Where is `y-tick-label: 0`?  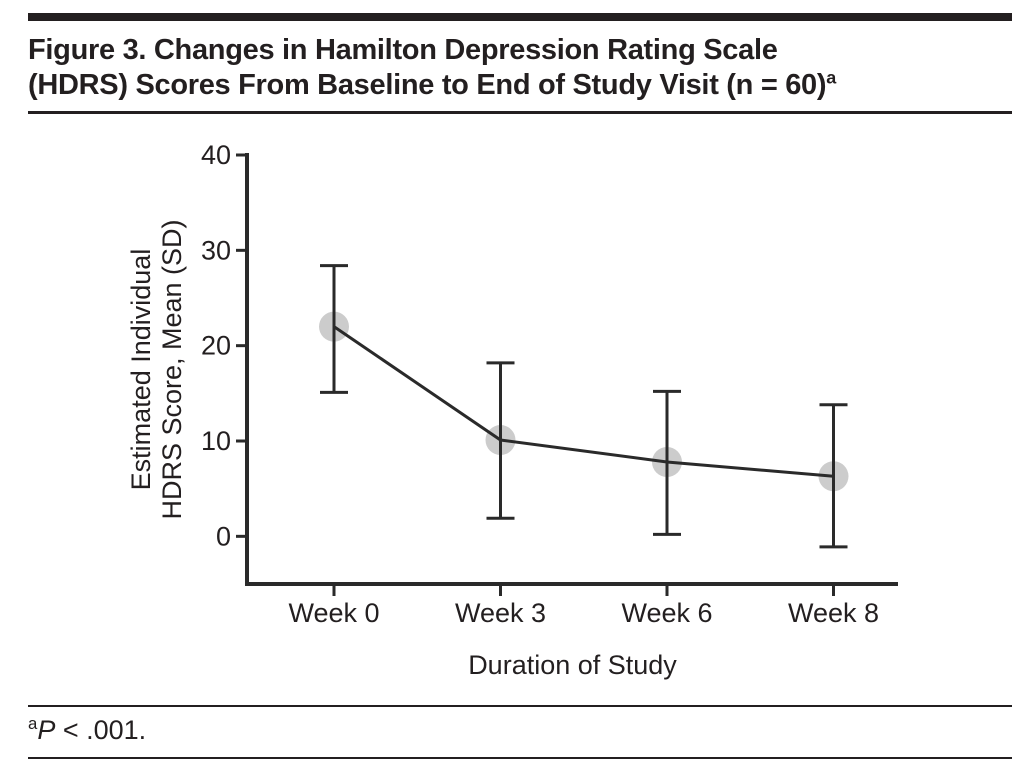 y-tick-label: 0 is located at coordinates (223, 536).